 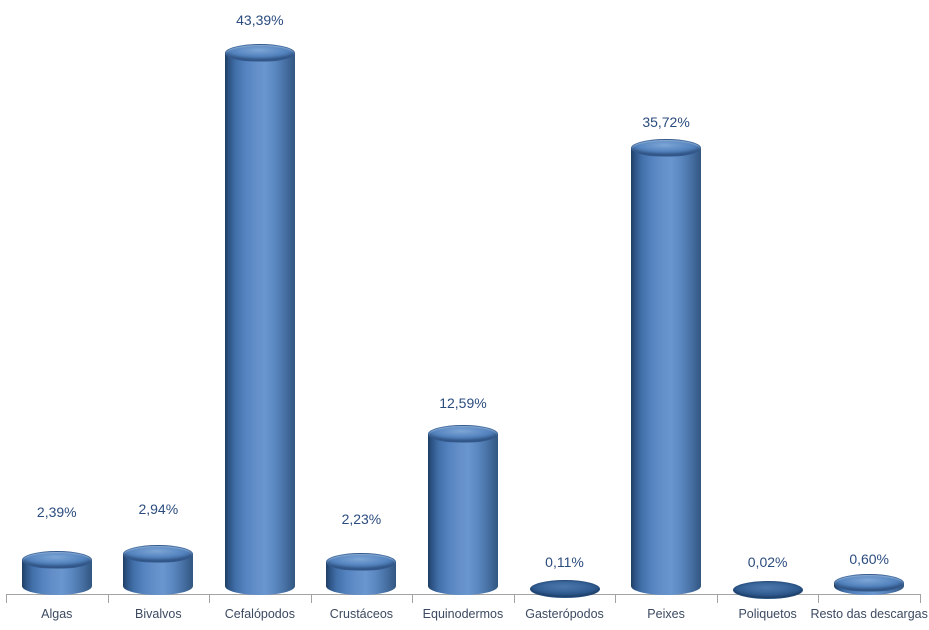 What do you see at coordinates (57, 614) in the screenshot?
I see `category-label: Algas` at bounding box center [57, 614].